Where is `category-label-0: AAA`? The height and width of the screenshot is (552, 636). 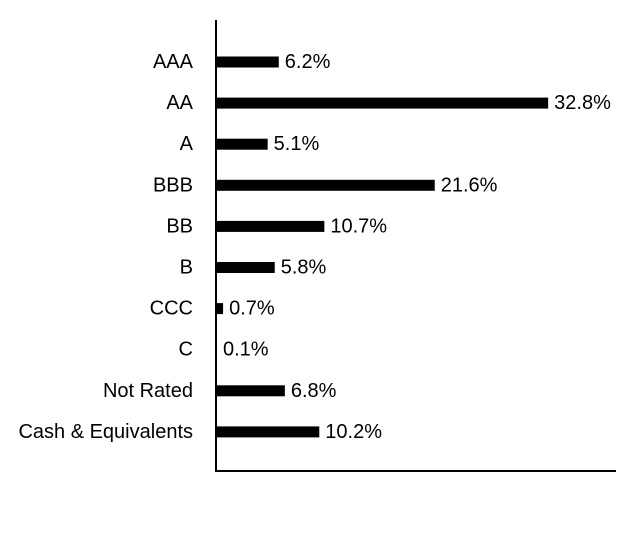 category-label-0: AAA is located at coordinates (173, 62).